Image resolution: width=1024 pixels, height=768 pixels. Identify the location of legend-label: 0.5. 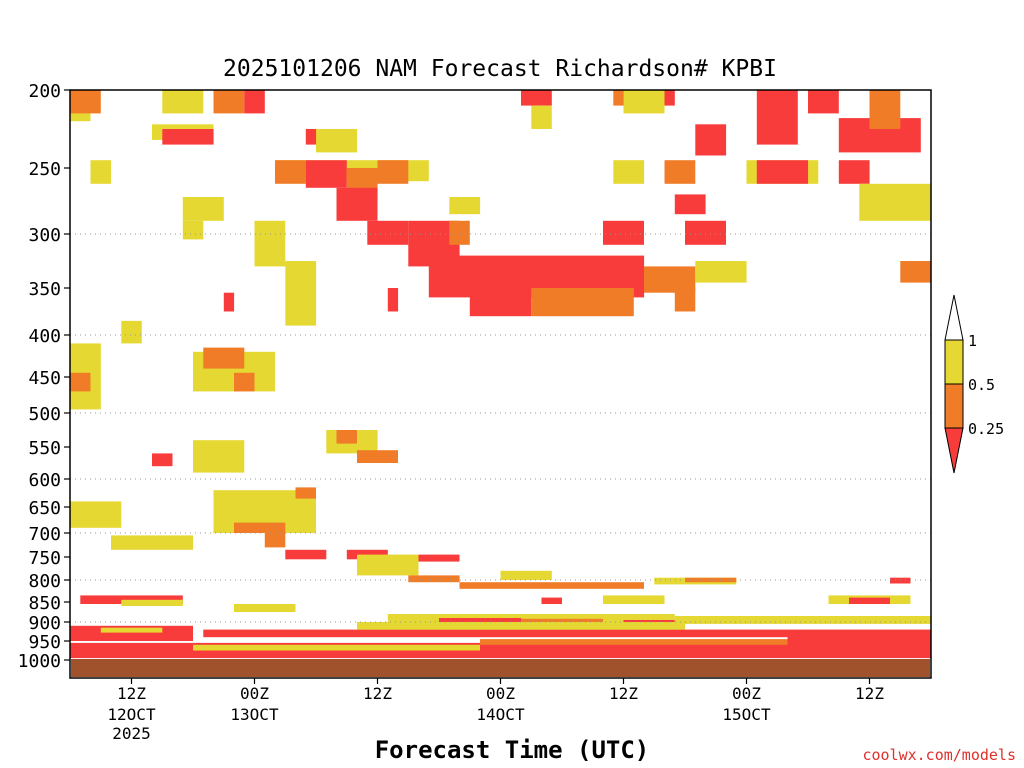
(981, 385).